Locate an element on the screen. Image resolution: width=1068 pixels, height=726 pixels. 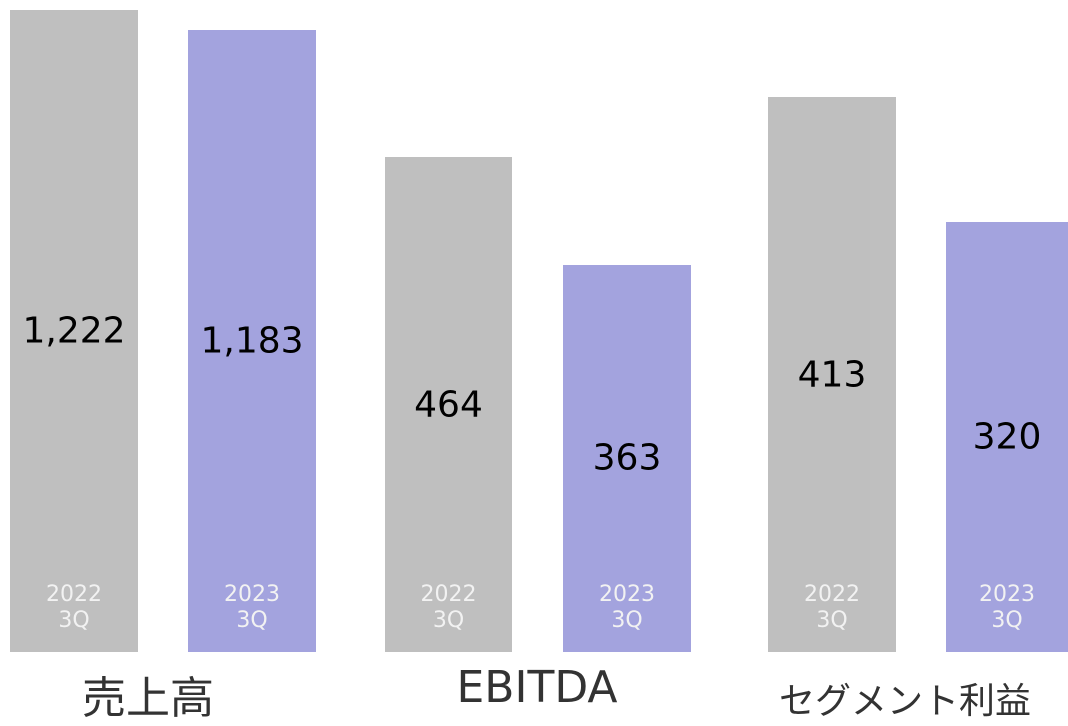
value-label: 413 is located at coordinates (832, 374).